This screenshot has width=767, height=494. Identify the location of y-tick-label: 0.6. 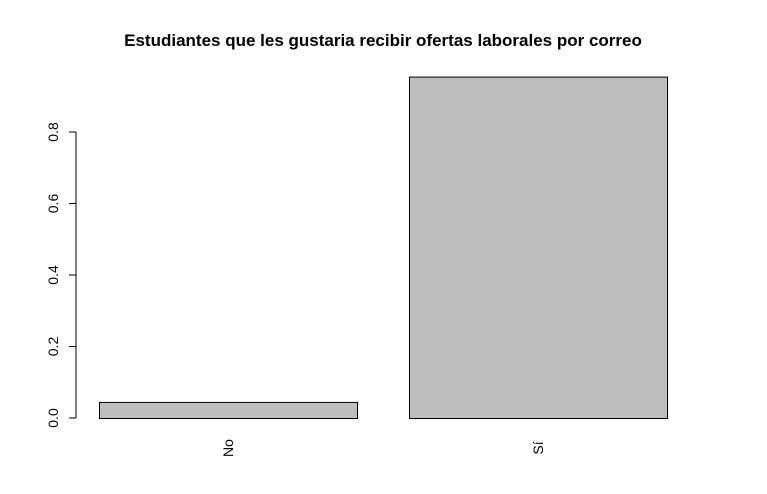
(53, 204).